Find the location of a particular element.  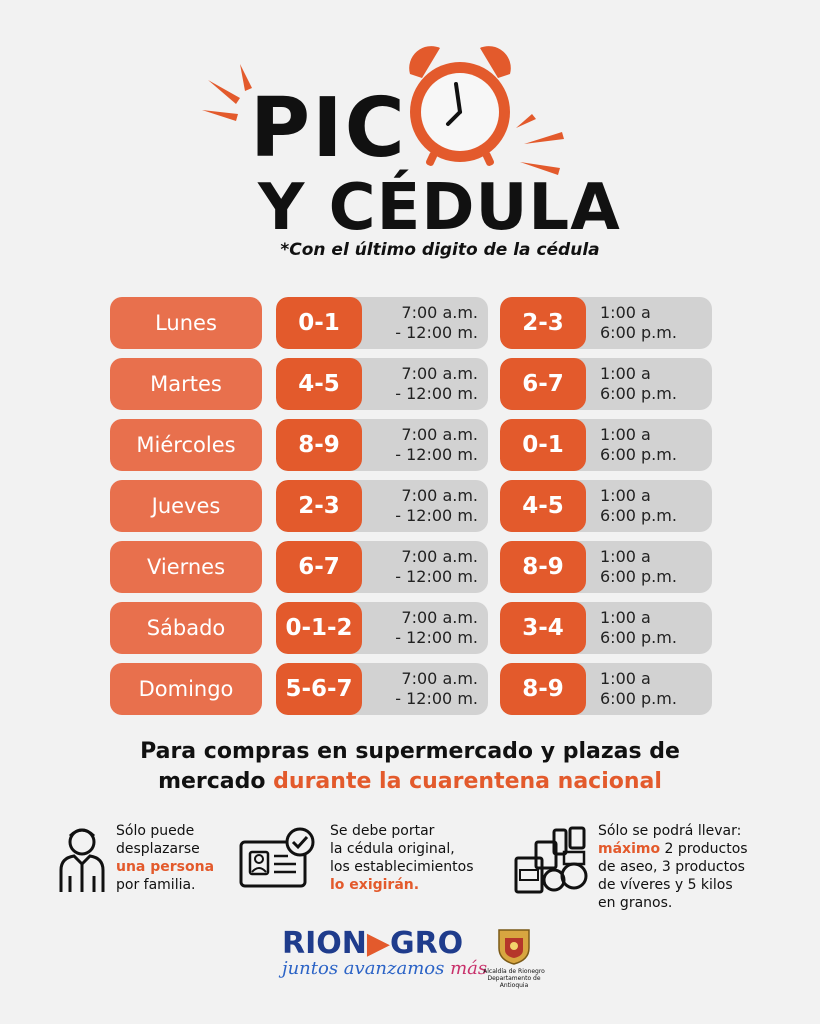

info-person-line: desplazarse is located at coordinates (158, 849).